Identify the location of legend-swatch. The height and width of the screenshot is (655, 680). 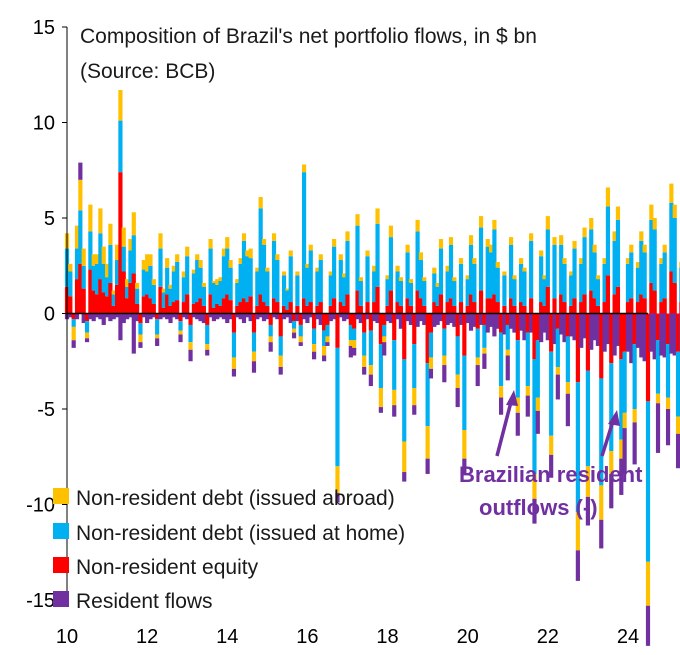
(61, 496).